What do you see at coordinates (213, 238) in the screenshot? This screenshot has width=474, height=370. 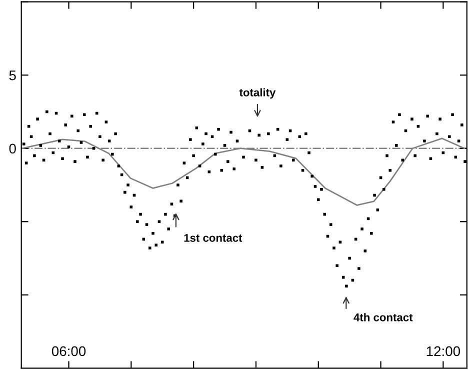 I see `annotation: 1st contact` at bounding box center [213, 238].